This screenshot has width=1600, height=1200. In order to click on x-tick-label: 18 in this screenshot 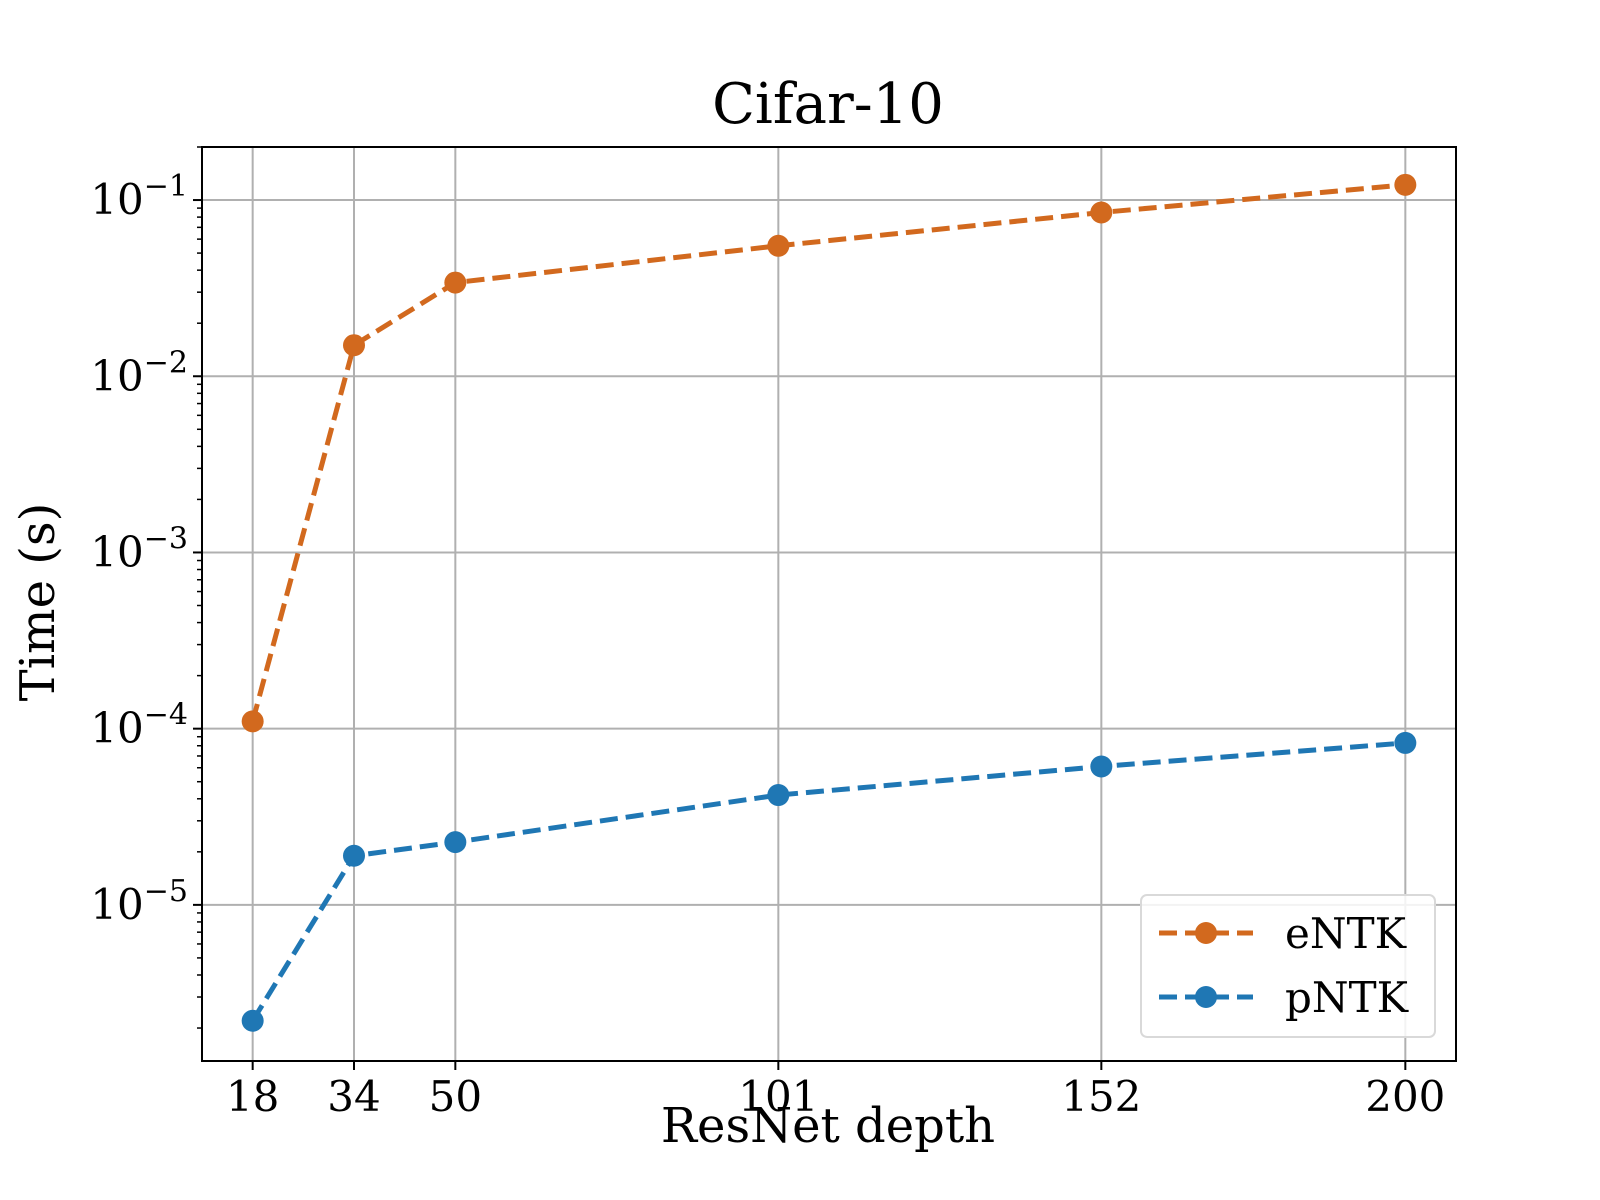, I will do `click(252, 1096)`.